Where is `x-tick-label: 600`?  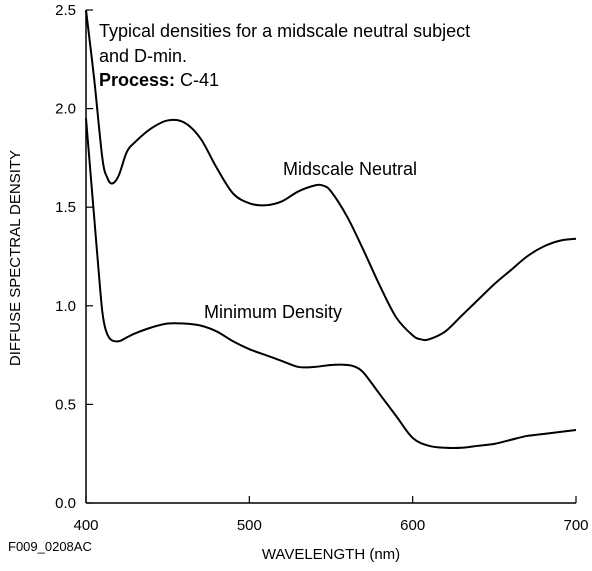 x-tick-label: 600 is located at coordinates (412, 525).